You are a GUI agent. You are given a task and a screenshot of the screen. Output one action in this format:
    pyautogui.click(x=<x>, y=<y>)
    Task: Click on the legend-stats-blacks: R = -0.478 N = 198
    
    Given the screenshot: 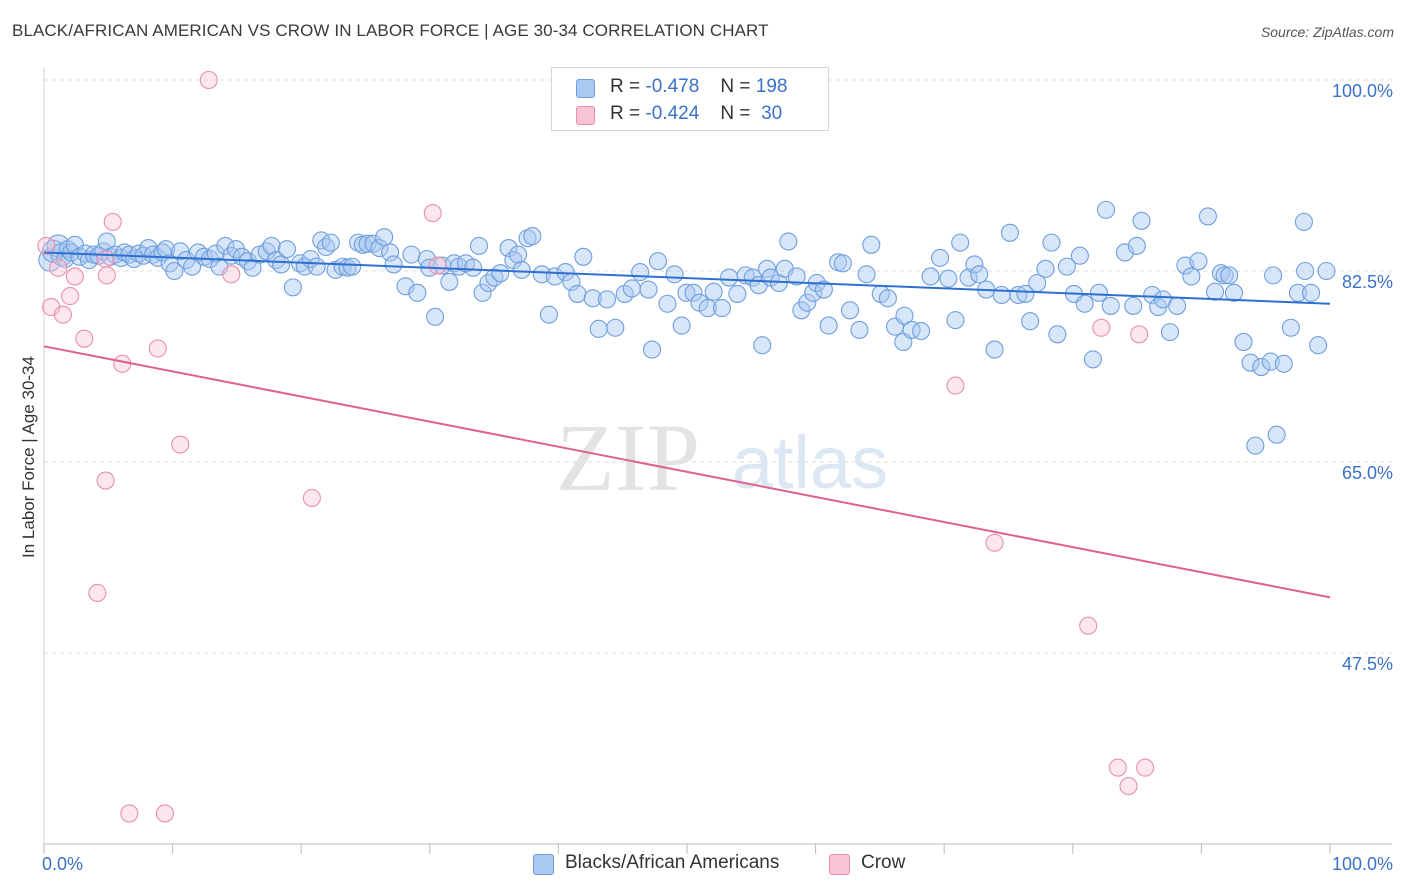 What is the action you would take?
    pyautogui.click(x=698, y=87)
    